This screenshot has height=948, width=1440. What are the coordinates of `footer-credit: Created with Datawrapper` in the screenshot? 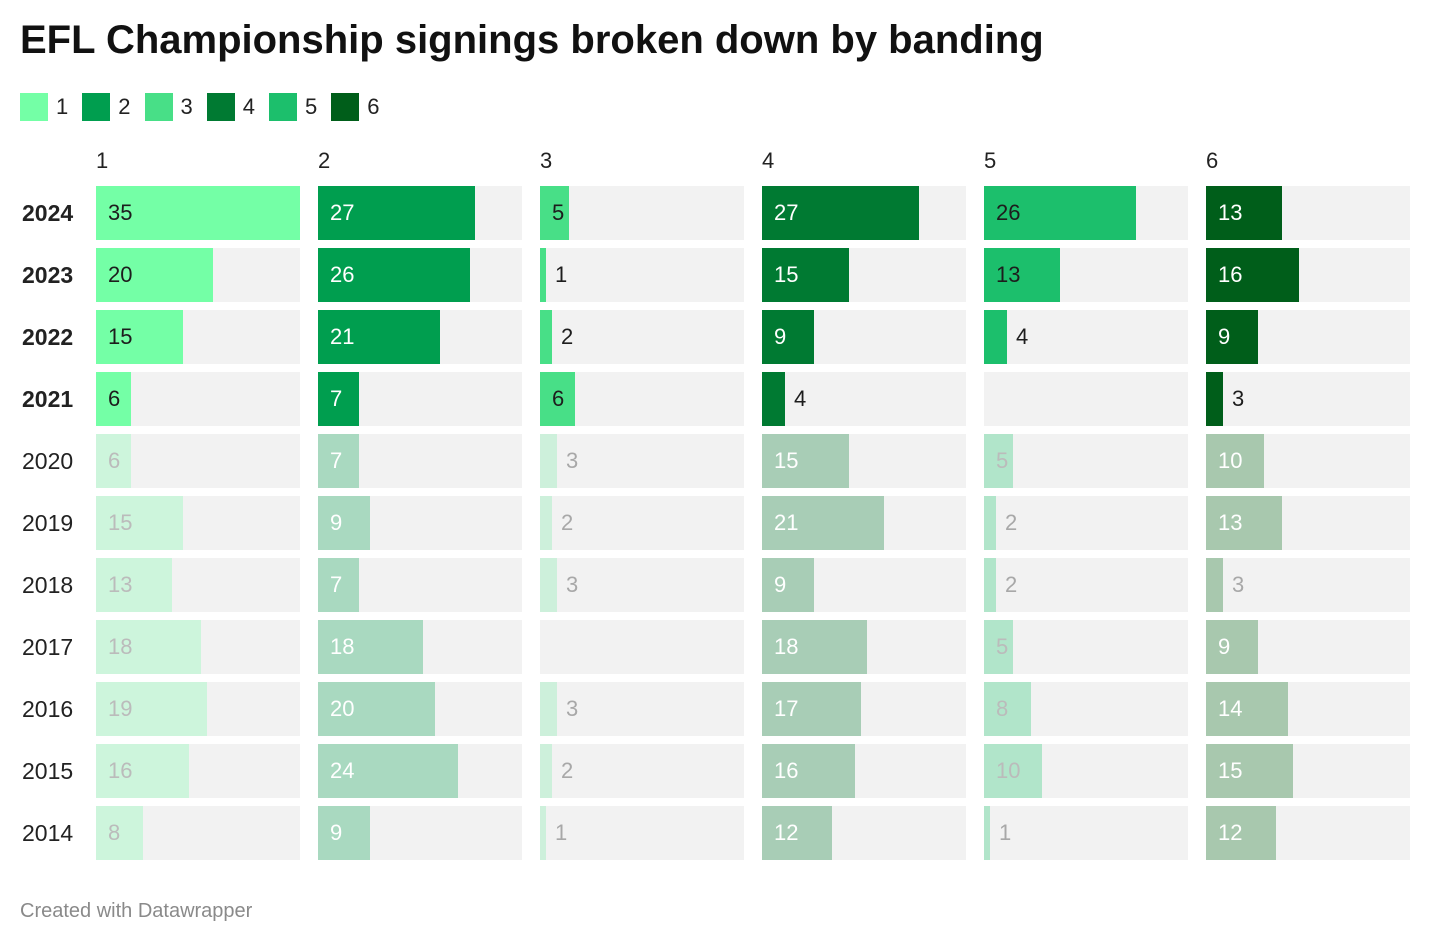 It's located at (136, 911).